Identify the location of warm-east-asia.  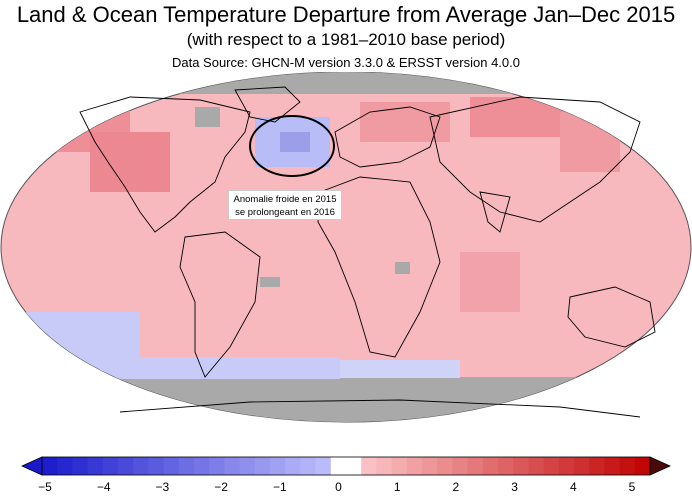
(590, 142).